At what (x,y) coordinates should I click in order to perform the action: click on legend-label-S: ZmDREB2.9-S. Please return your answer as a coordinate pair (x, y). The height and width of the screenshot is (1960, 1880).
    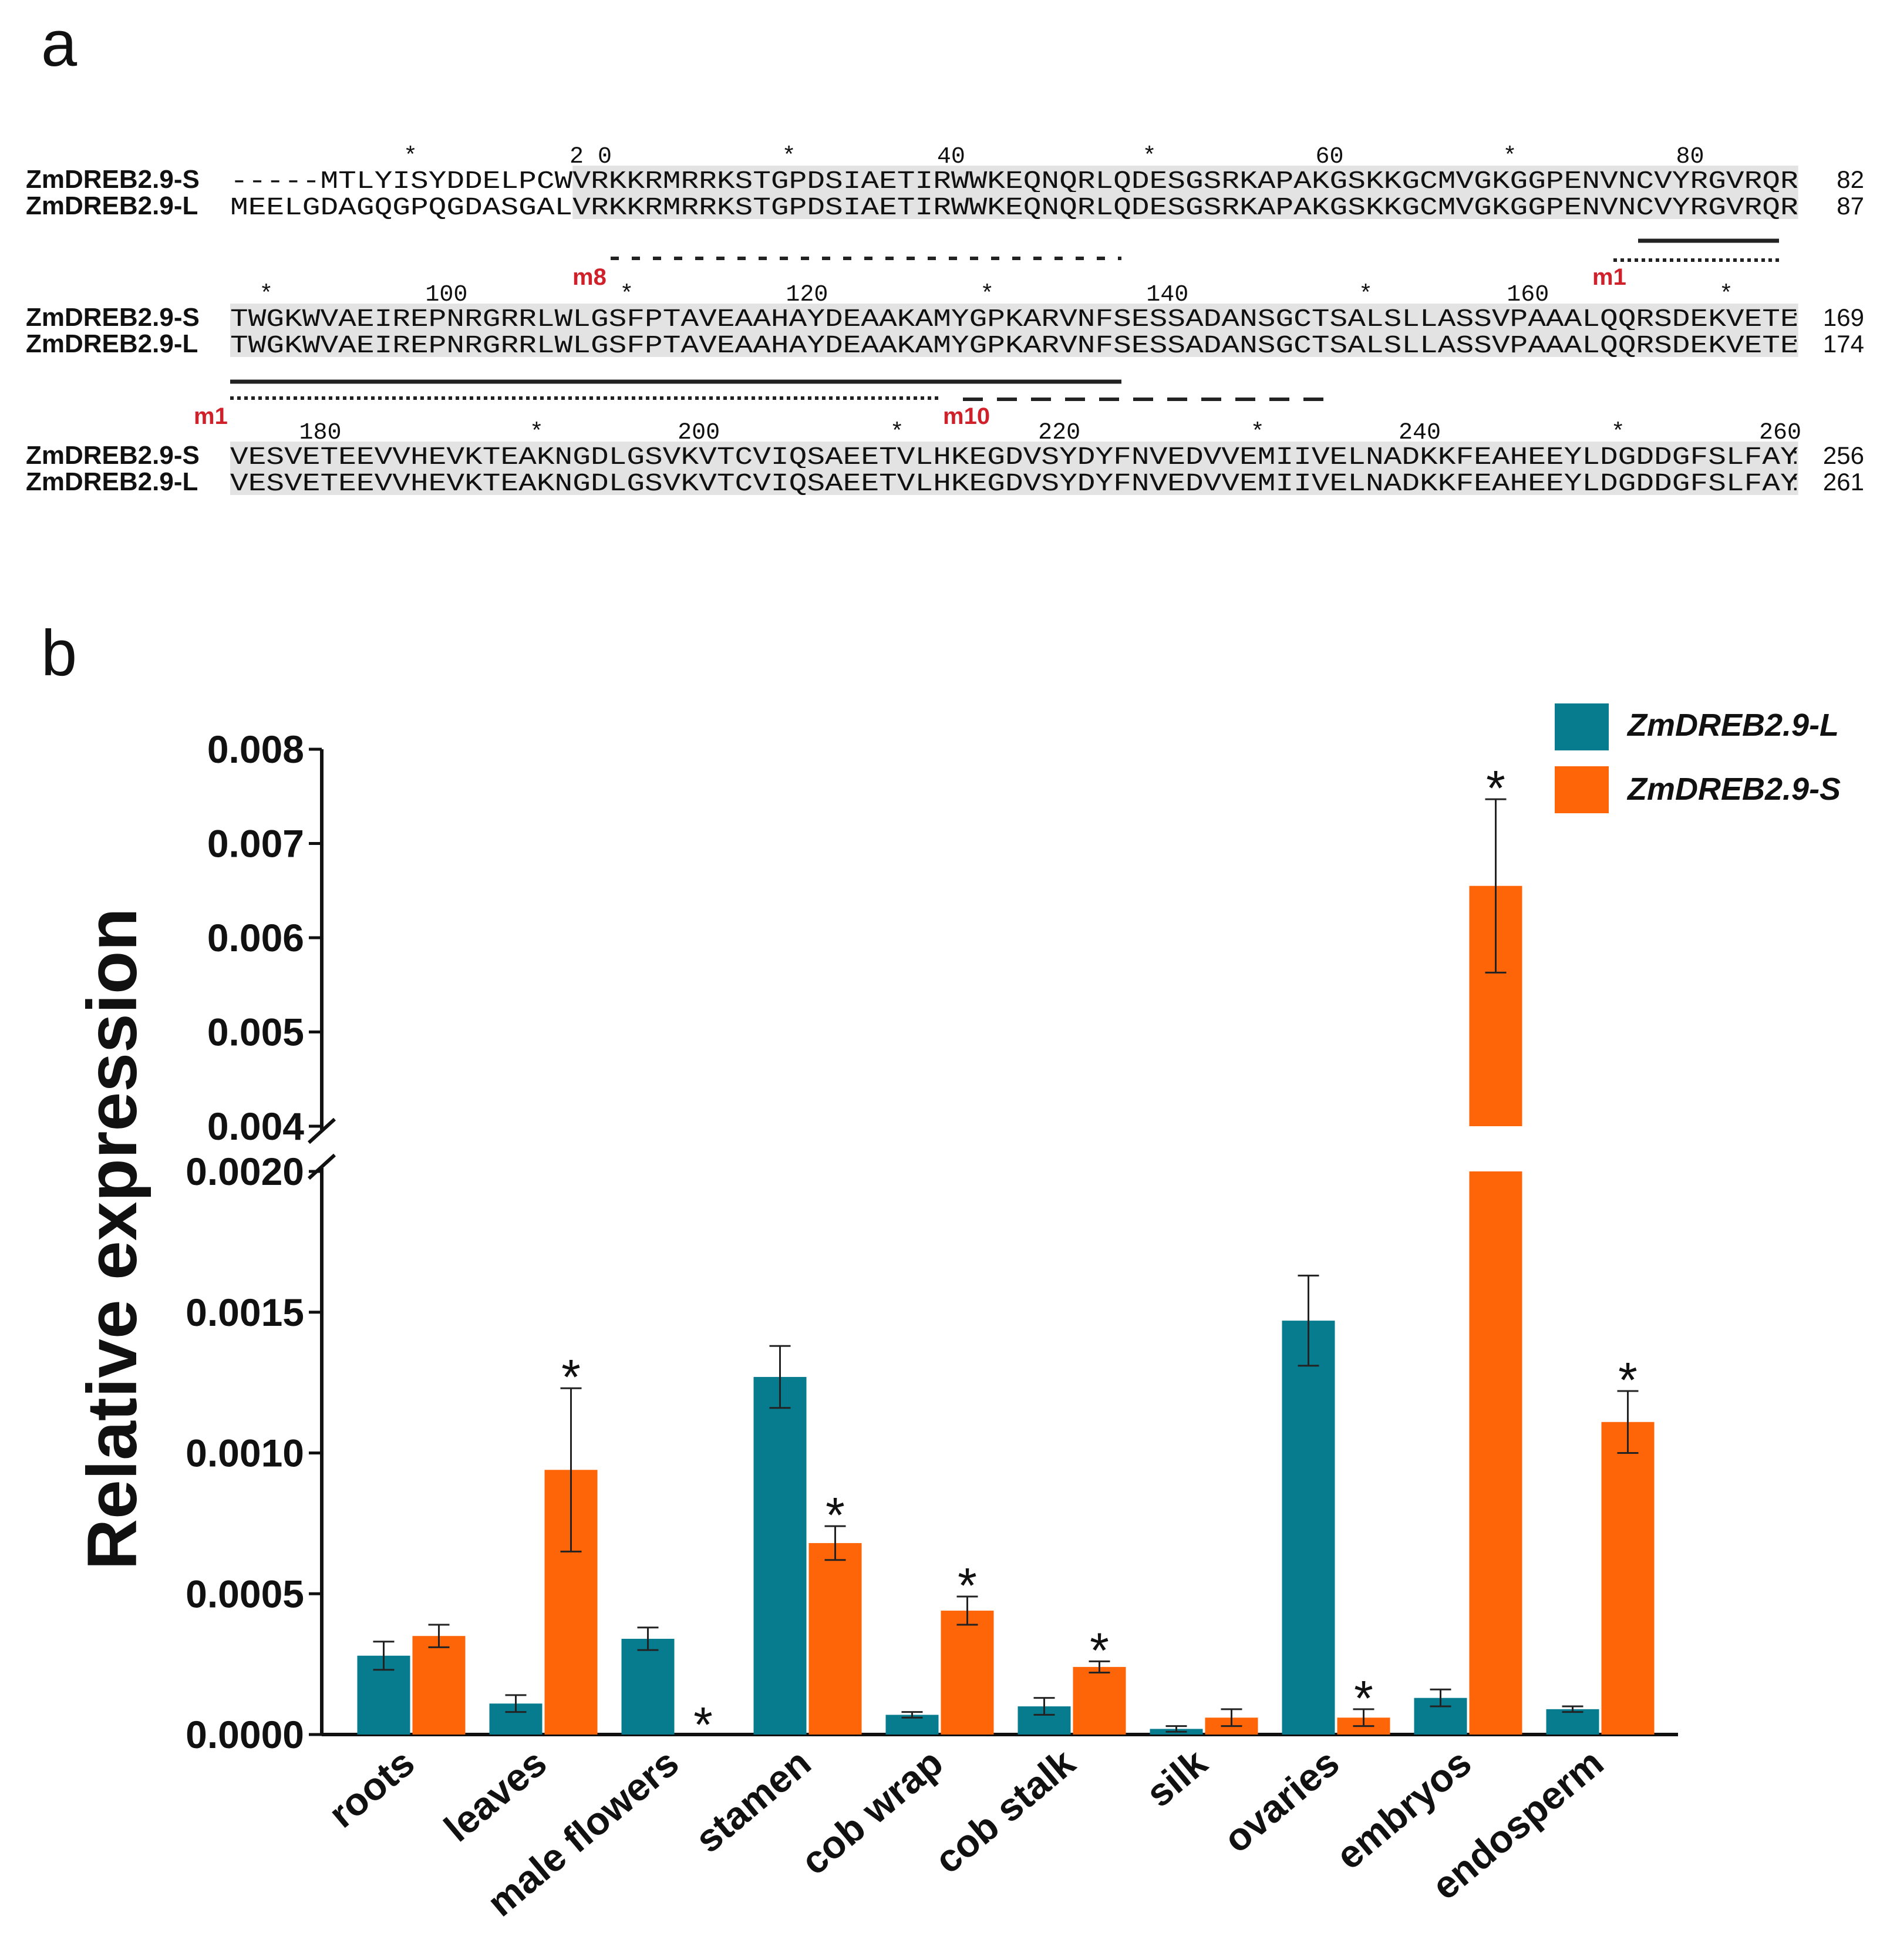
    Looking at the image, I should click on (1734, 789).